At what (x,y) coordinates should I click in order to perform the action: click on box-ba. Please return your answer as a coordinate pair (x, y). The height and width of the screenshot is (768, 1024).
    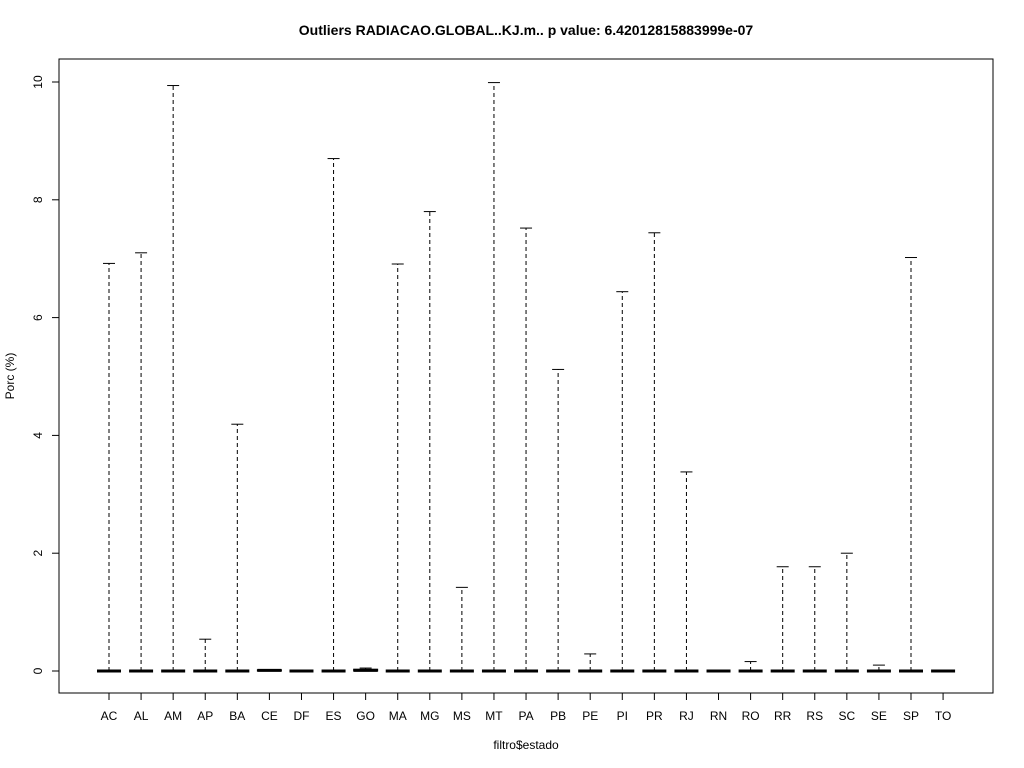
    Looking at the image, I should click on (237, 548).